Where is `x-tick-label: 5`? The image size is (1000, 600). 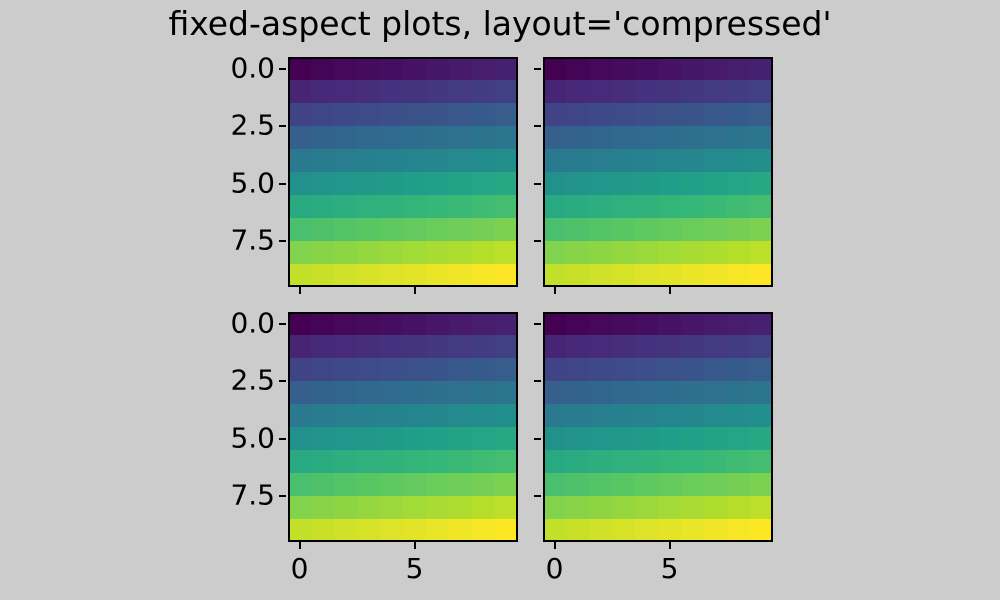 x-tick-label: 5 is located at coordinates (414, 568).